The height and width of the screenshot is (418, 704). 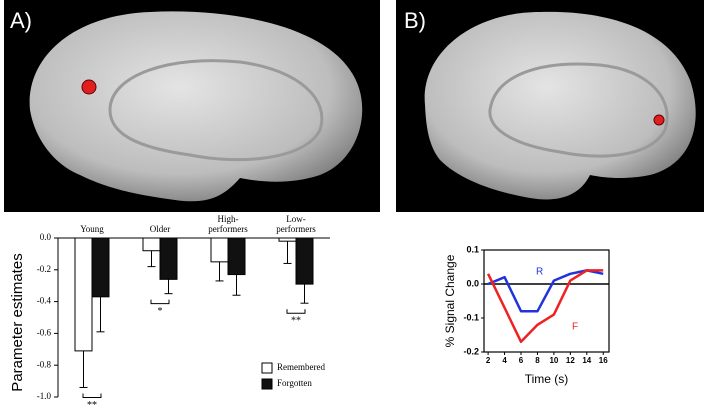 I want to click on series-label: F, so click(x=575, y=327).